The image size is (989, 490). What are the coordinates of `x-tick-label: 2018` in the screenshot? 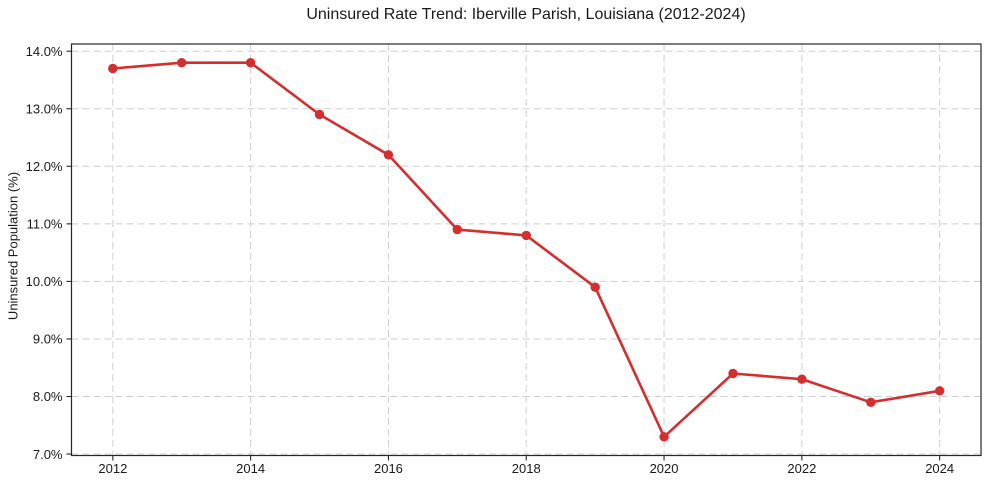 It's located at (526, 468).